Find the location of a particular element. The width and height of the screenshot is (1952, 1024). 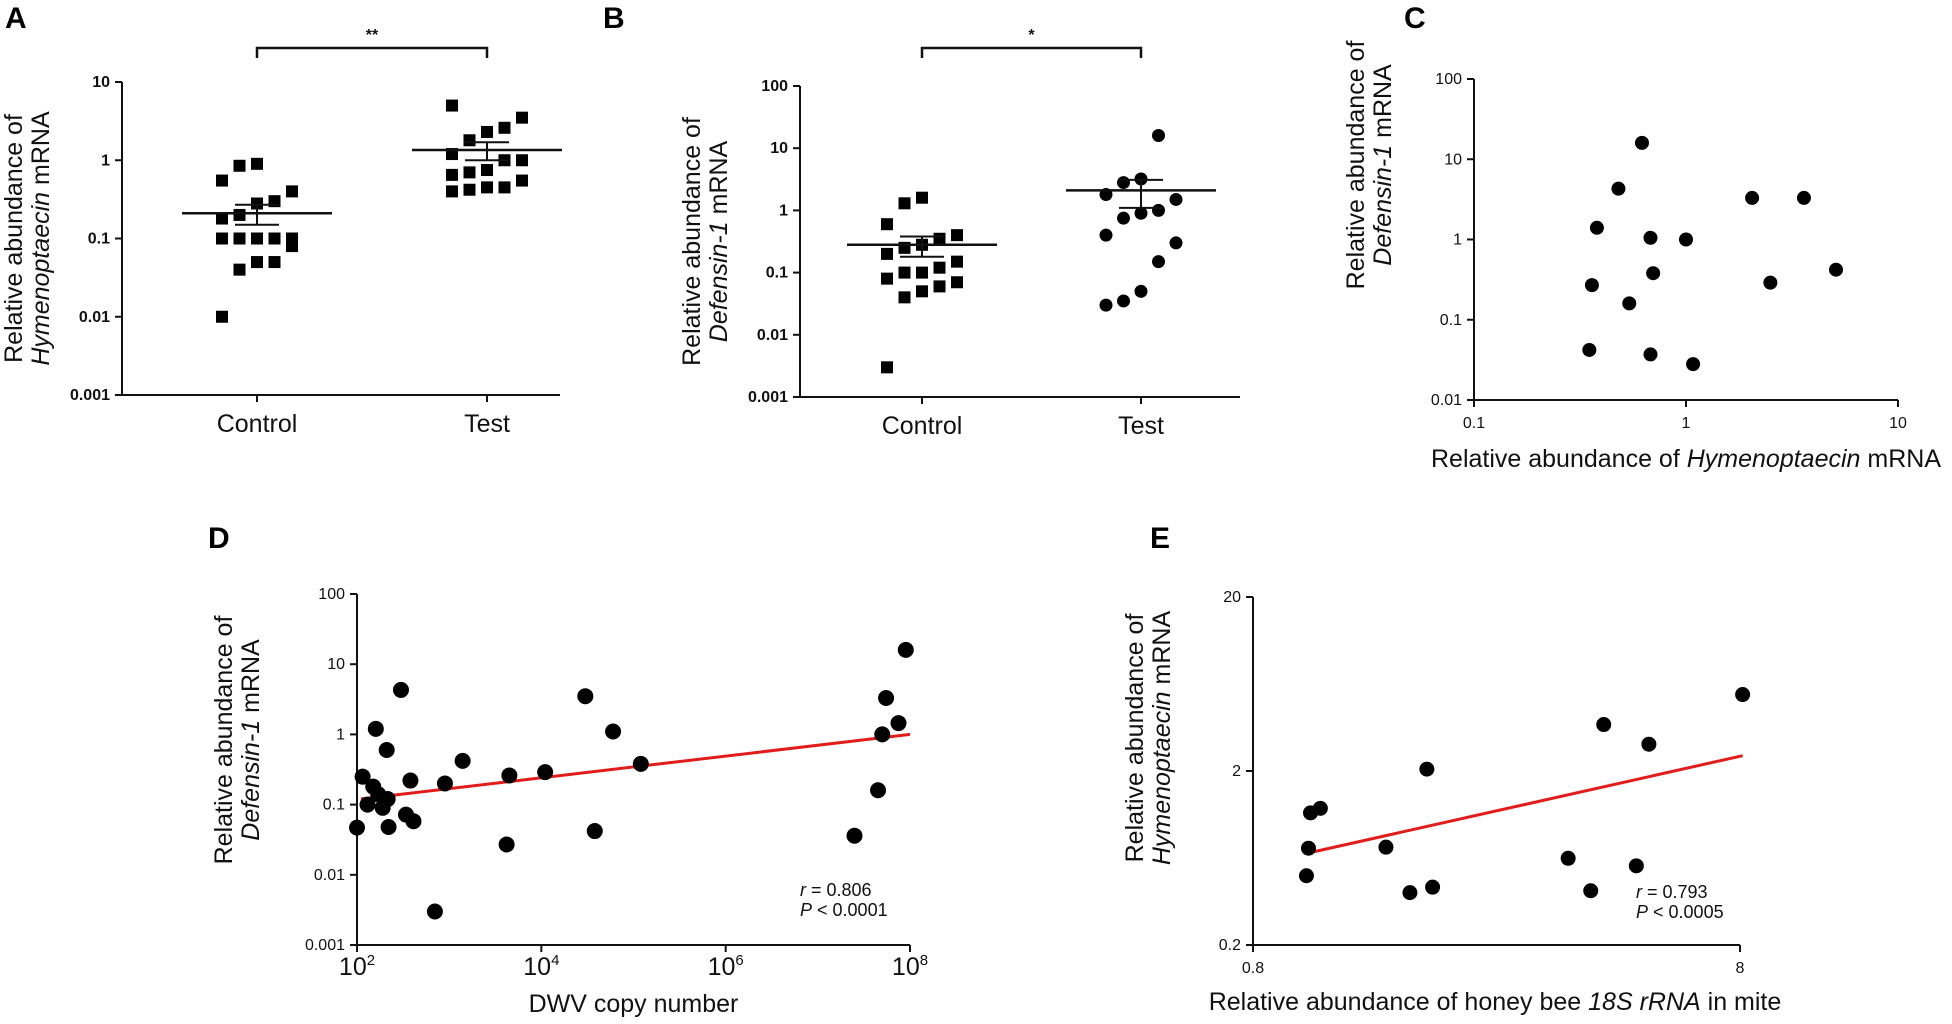

x-axis-label: Relative abundance of Hymenoptaecin mRNA is located at coordinates (1686, 459).